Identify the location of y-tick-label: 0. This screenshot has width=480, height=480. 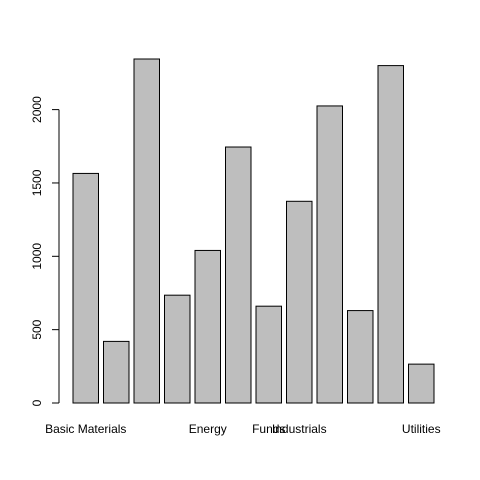
(37, 402).